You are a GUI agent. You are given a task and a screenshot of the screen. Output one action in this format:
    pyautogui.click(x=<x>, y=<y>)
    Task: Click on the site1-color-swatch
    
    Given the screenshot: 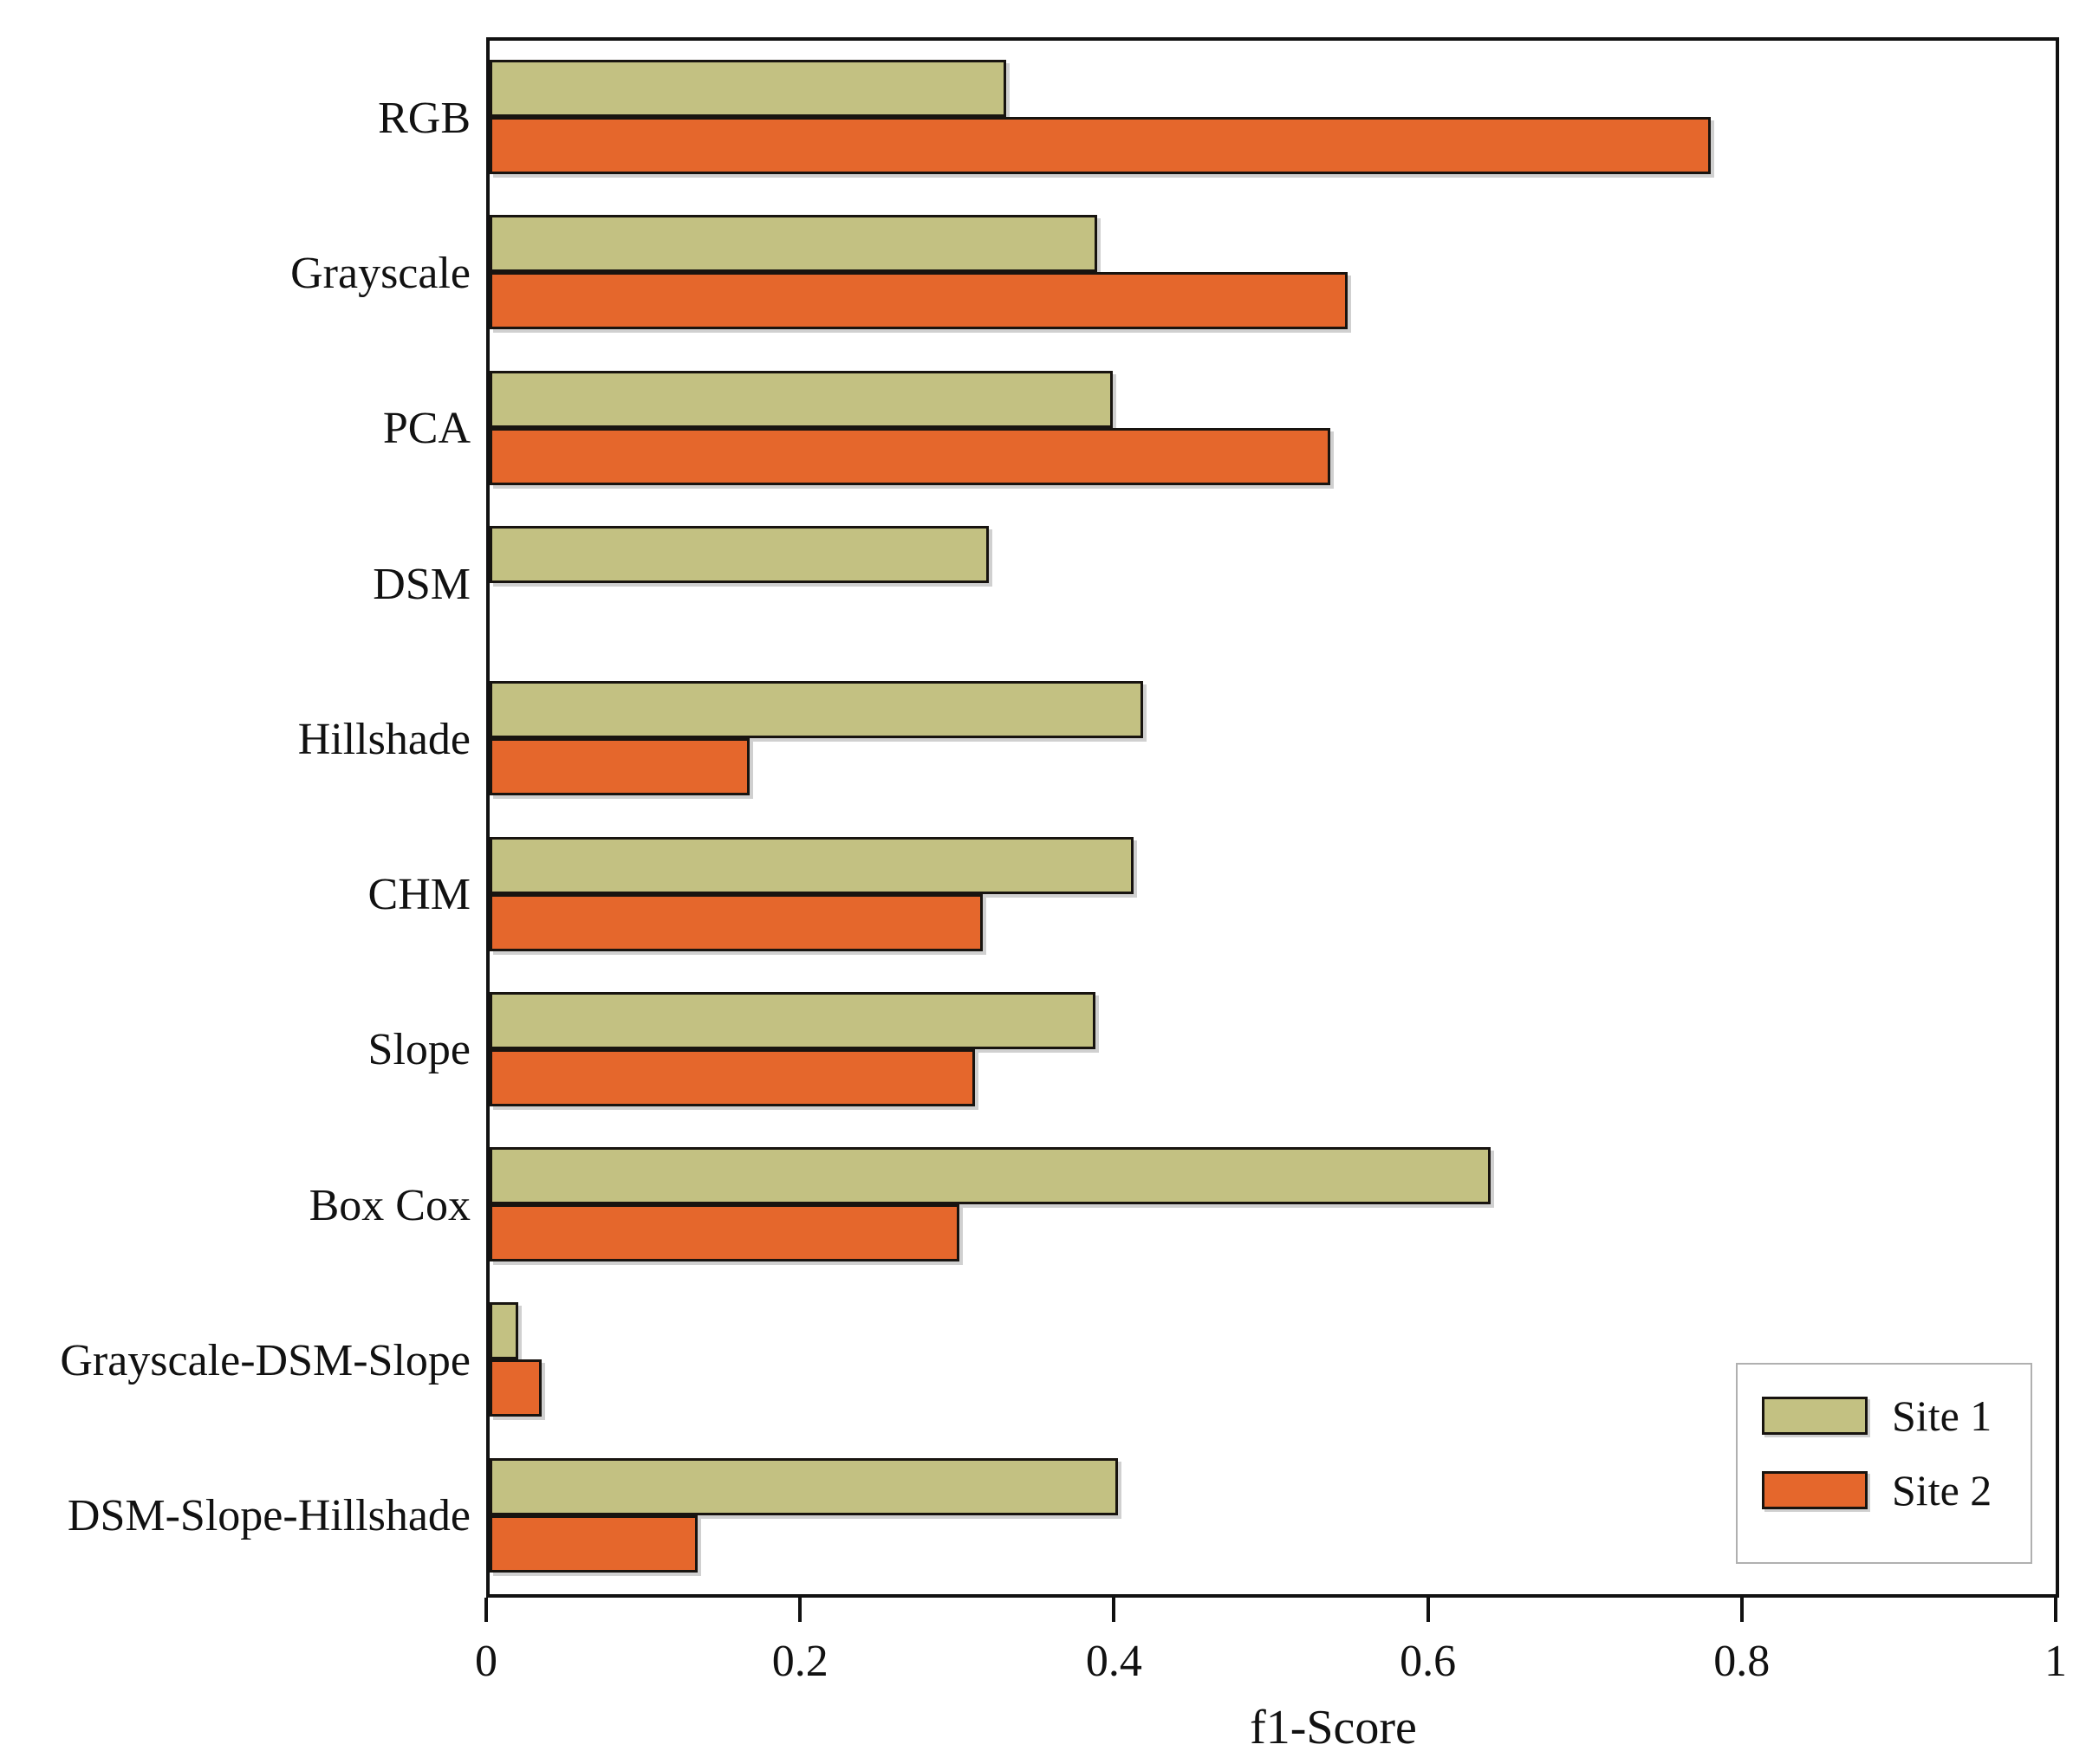 What is the action you would take?
    pyautogui.click(x=1815, y=1416)
    